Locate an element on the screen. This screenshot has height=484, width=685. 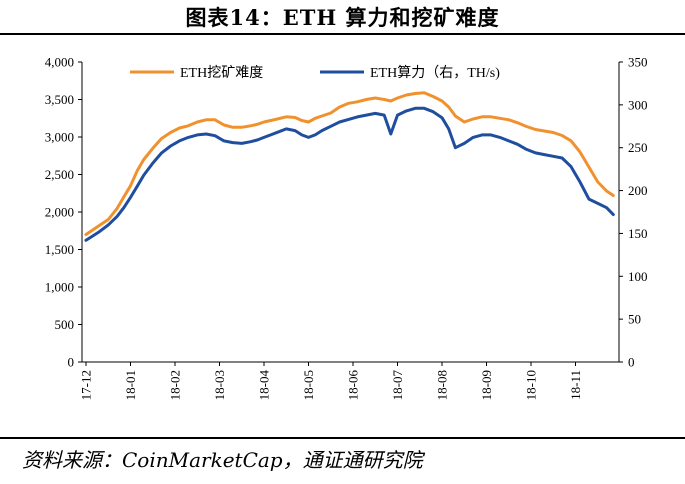
x-tick-label: 18-09 is located at coordinates (486, 385).